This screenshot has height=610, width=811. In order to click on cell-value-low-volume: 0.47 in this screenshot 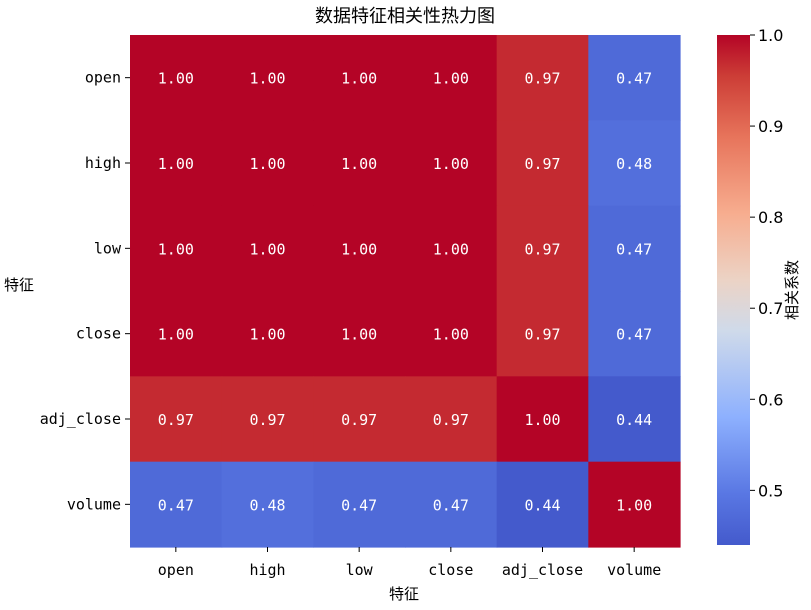, I will do `click(634, 249)`.